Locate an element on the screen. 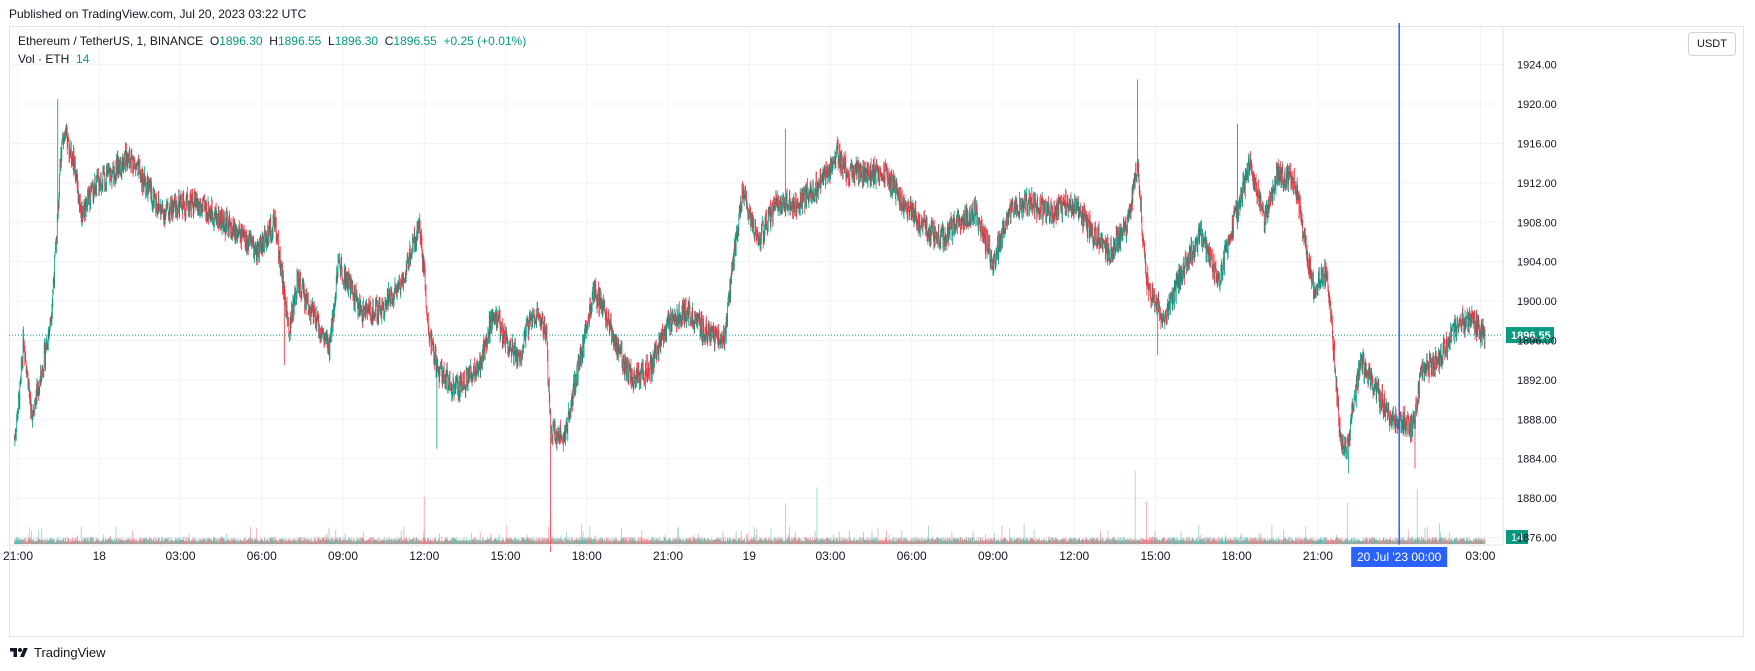 The width and height of the screenshot is (1755, 671). volume-bars is located at coordinates (750, 507).